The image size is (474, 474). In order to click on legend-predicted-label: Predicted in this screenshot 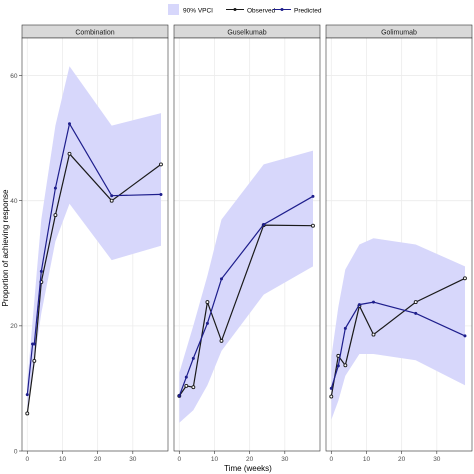, I will do `click(308, 11)`.